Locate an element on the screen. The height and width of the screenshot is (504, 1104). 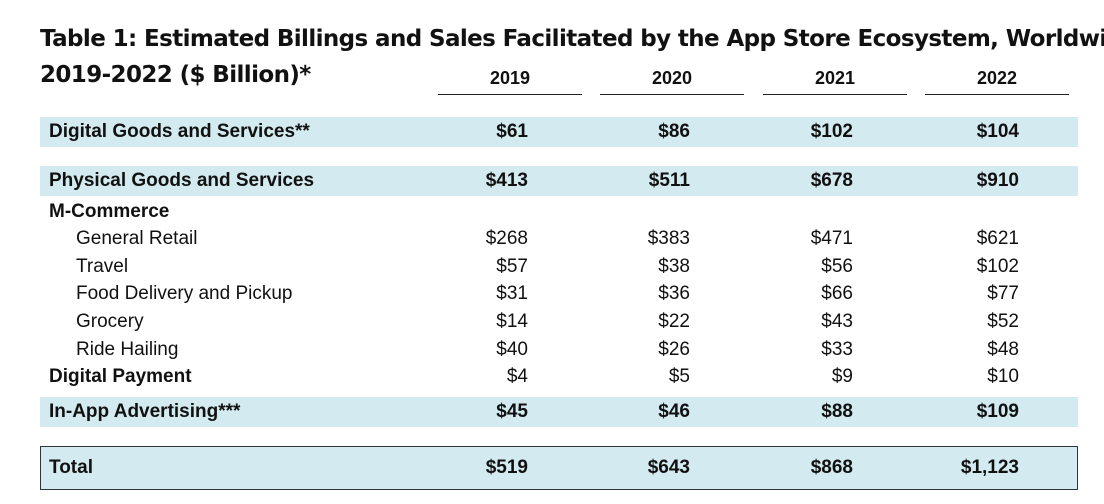
value-2021: $43 is located at coordinates (837, 321).